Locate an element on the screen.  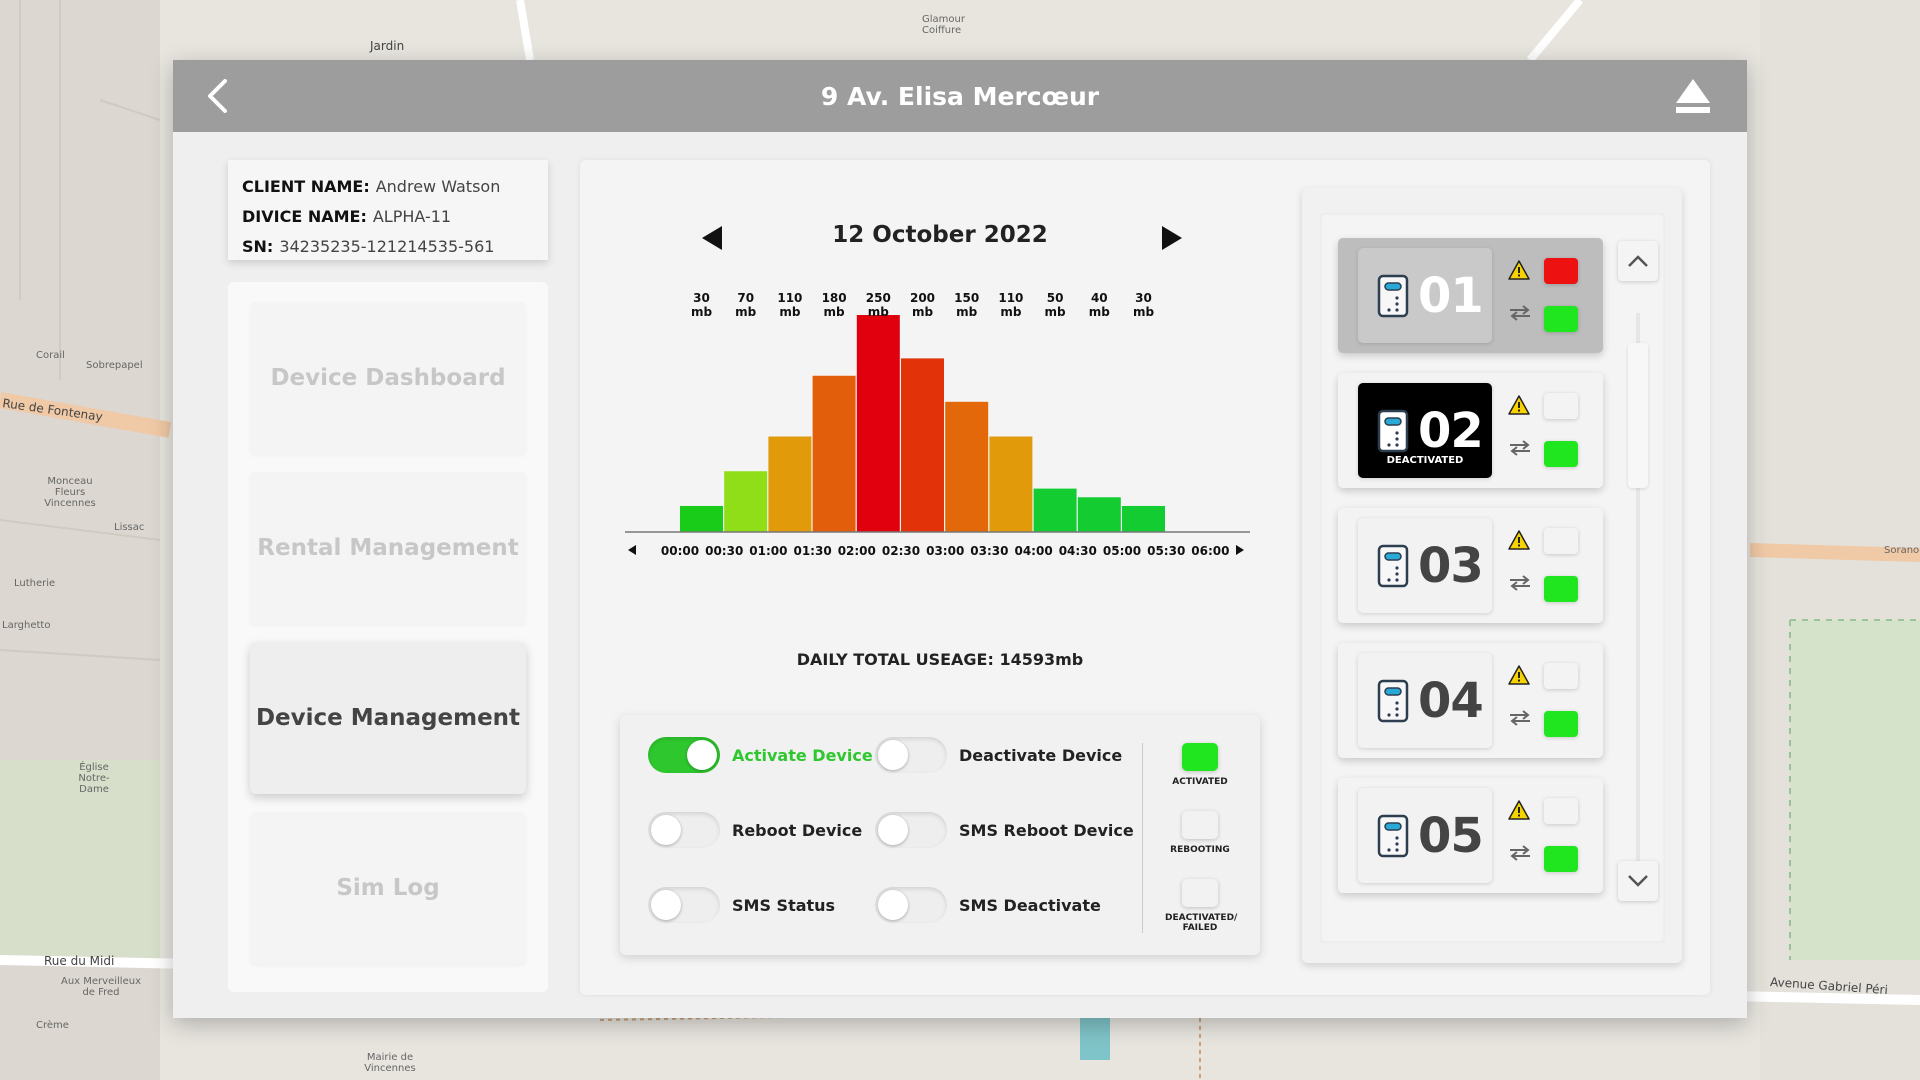
status-indicator is located at coordinates (1200, 825).